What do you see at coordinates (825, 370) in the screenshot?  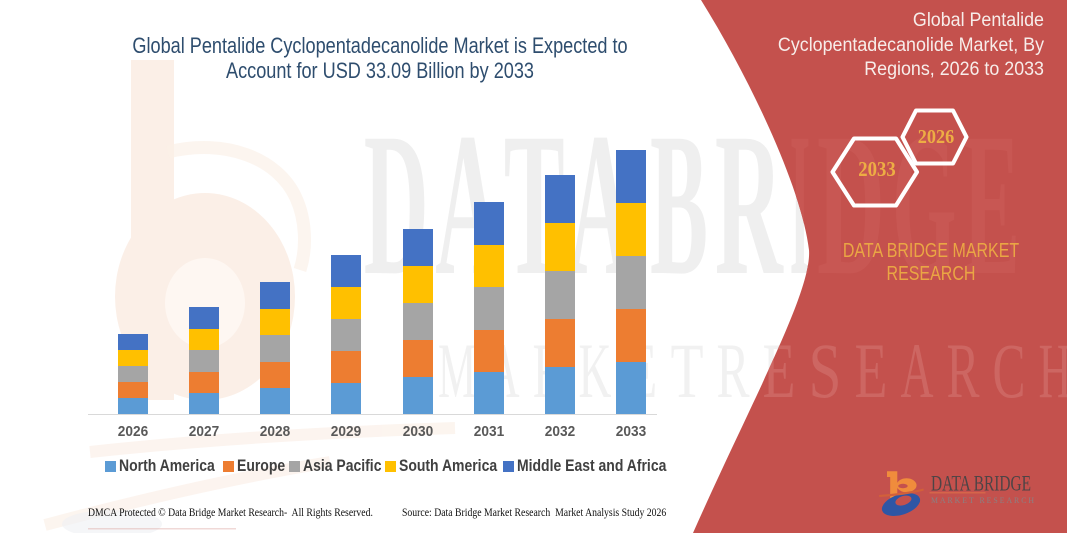 I see `svg-text: S` at bounding box center [825, 370].